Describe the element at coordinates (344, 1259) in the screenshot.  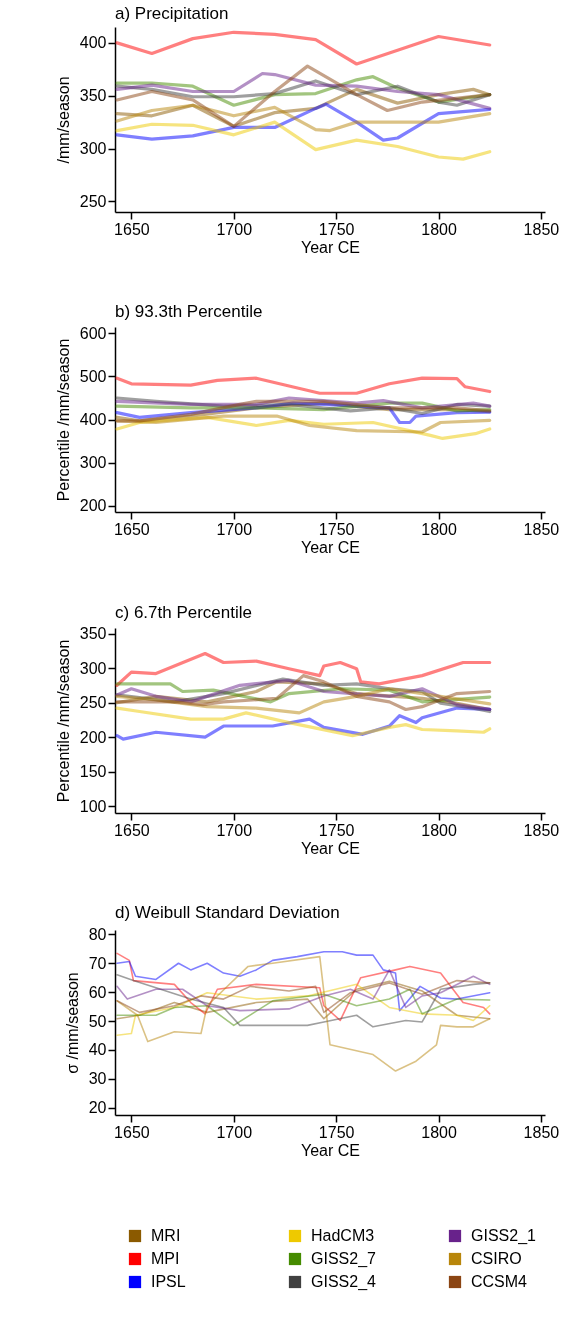
I see `legend-label: GISS2_7` at that location.